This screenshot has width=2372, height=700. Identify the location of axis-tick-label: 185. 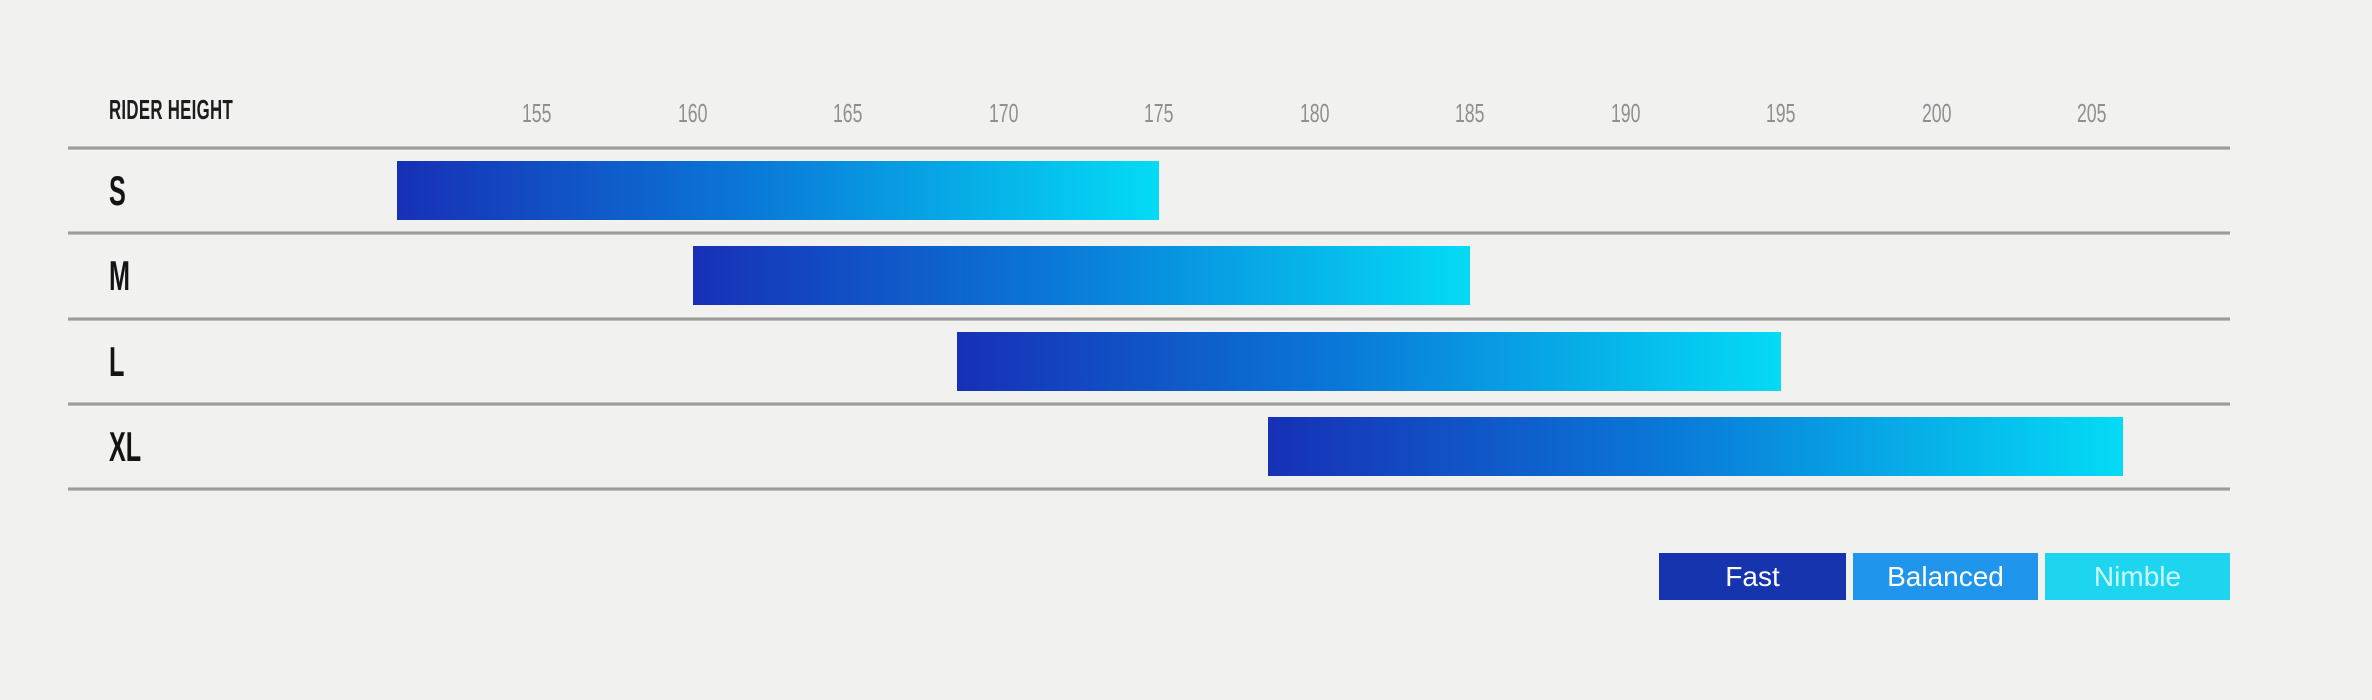
(1470, 113).